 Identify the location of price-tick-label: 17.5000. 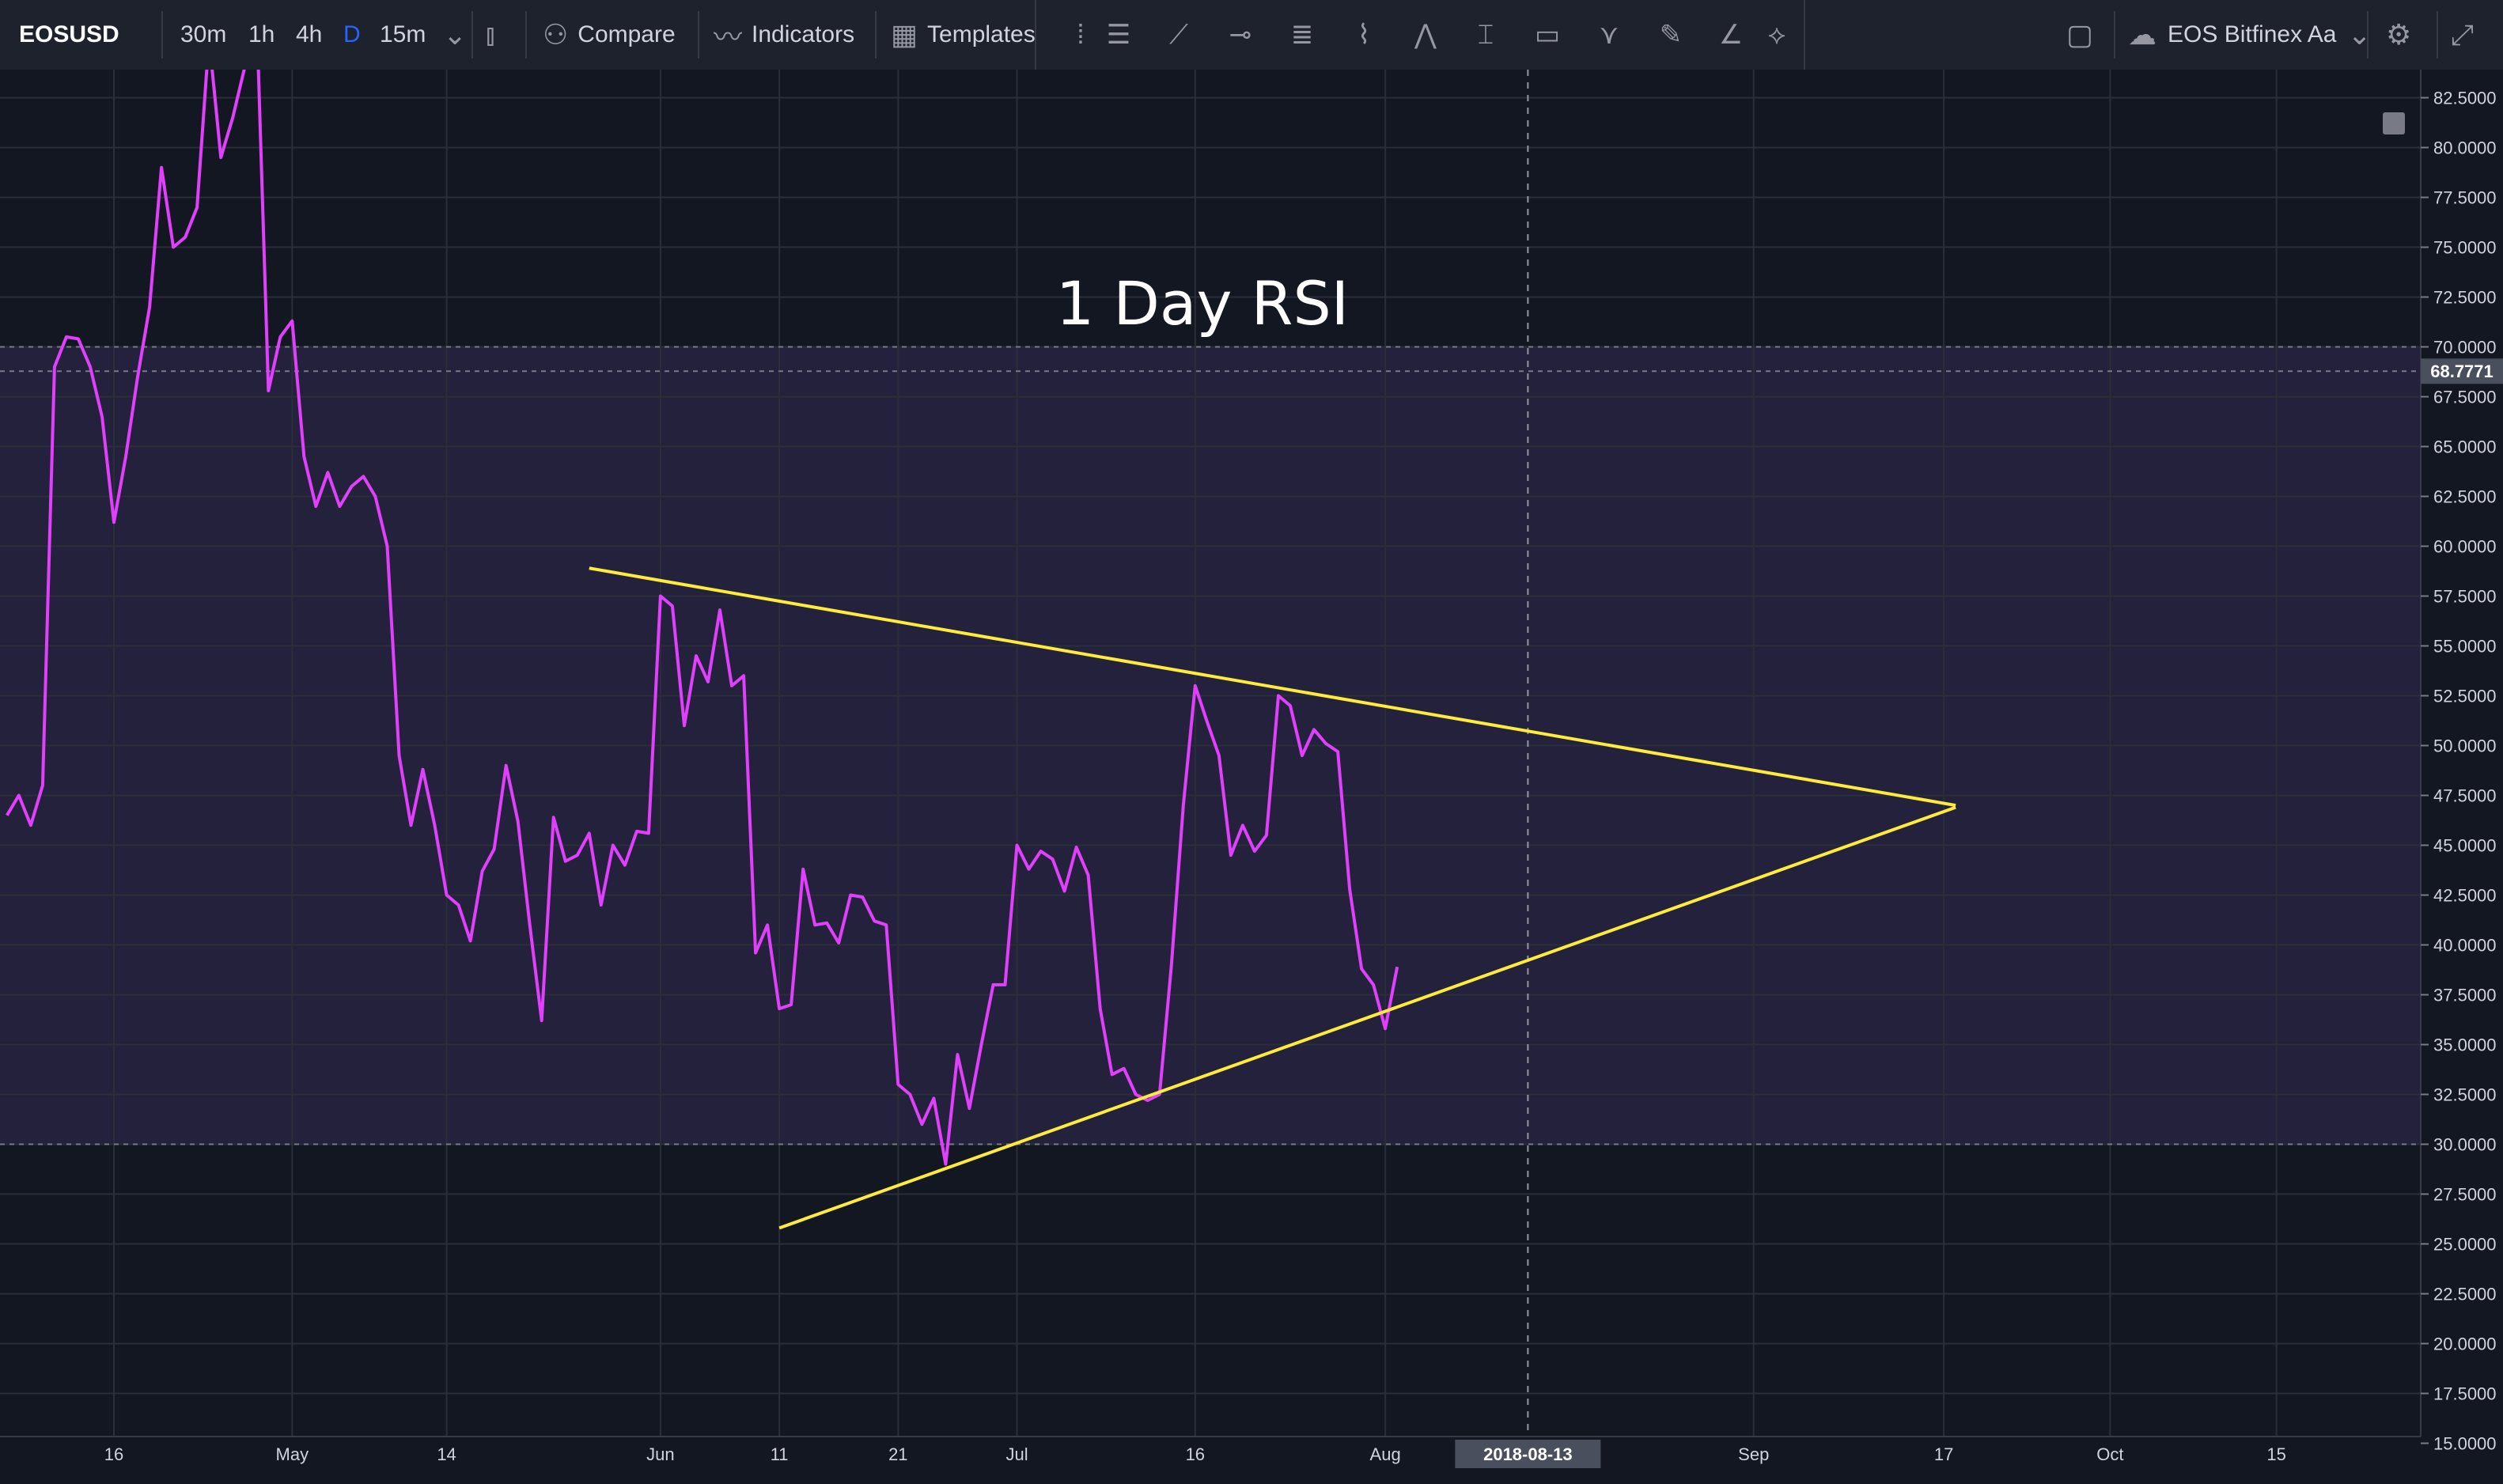
(2465, 1394).